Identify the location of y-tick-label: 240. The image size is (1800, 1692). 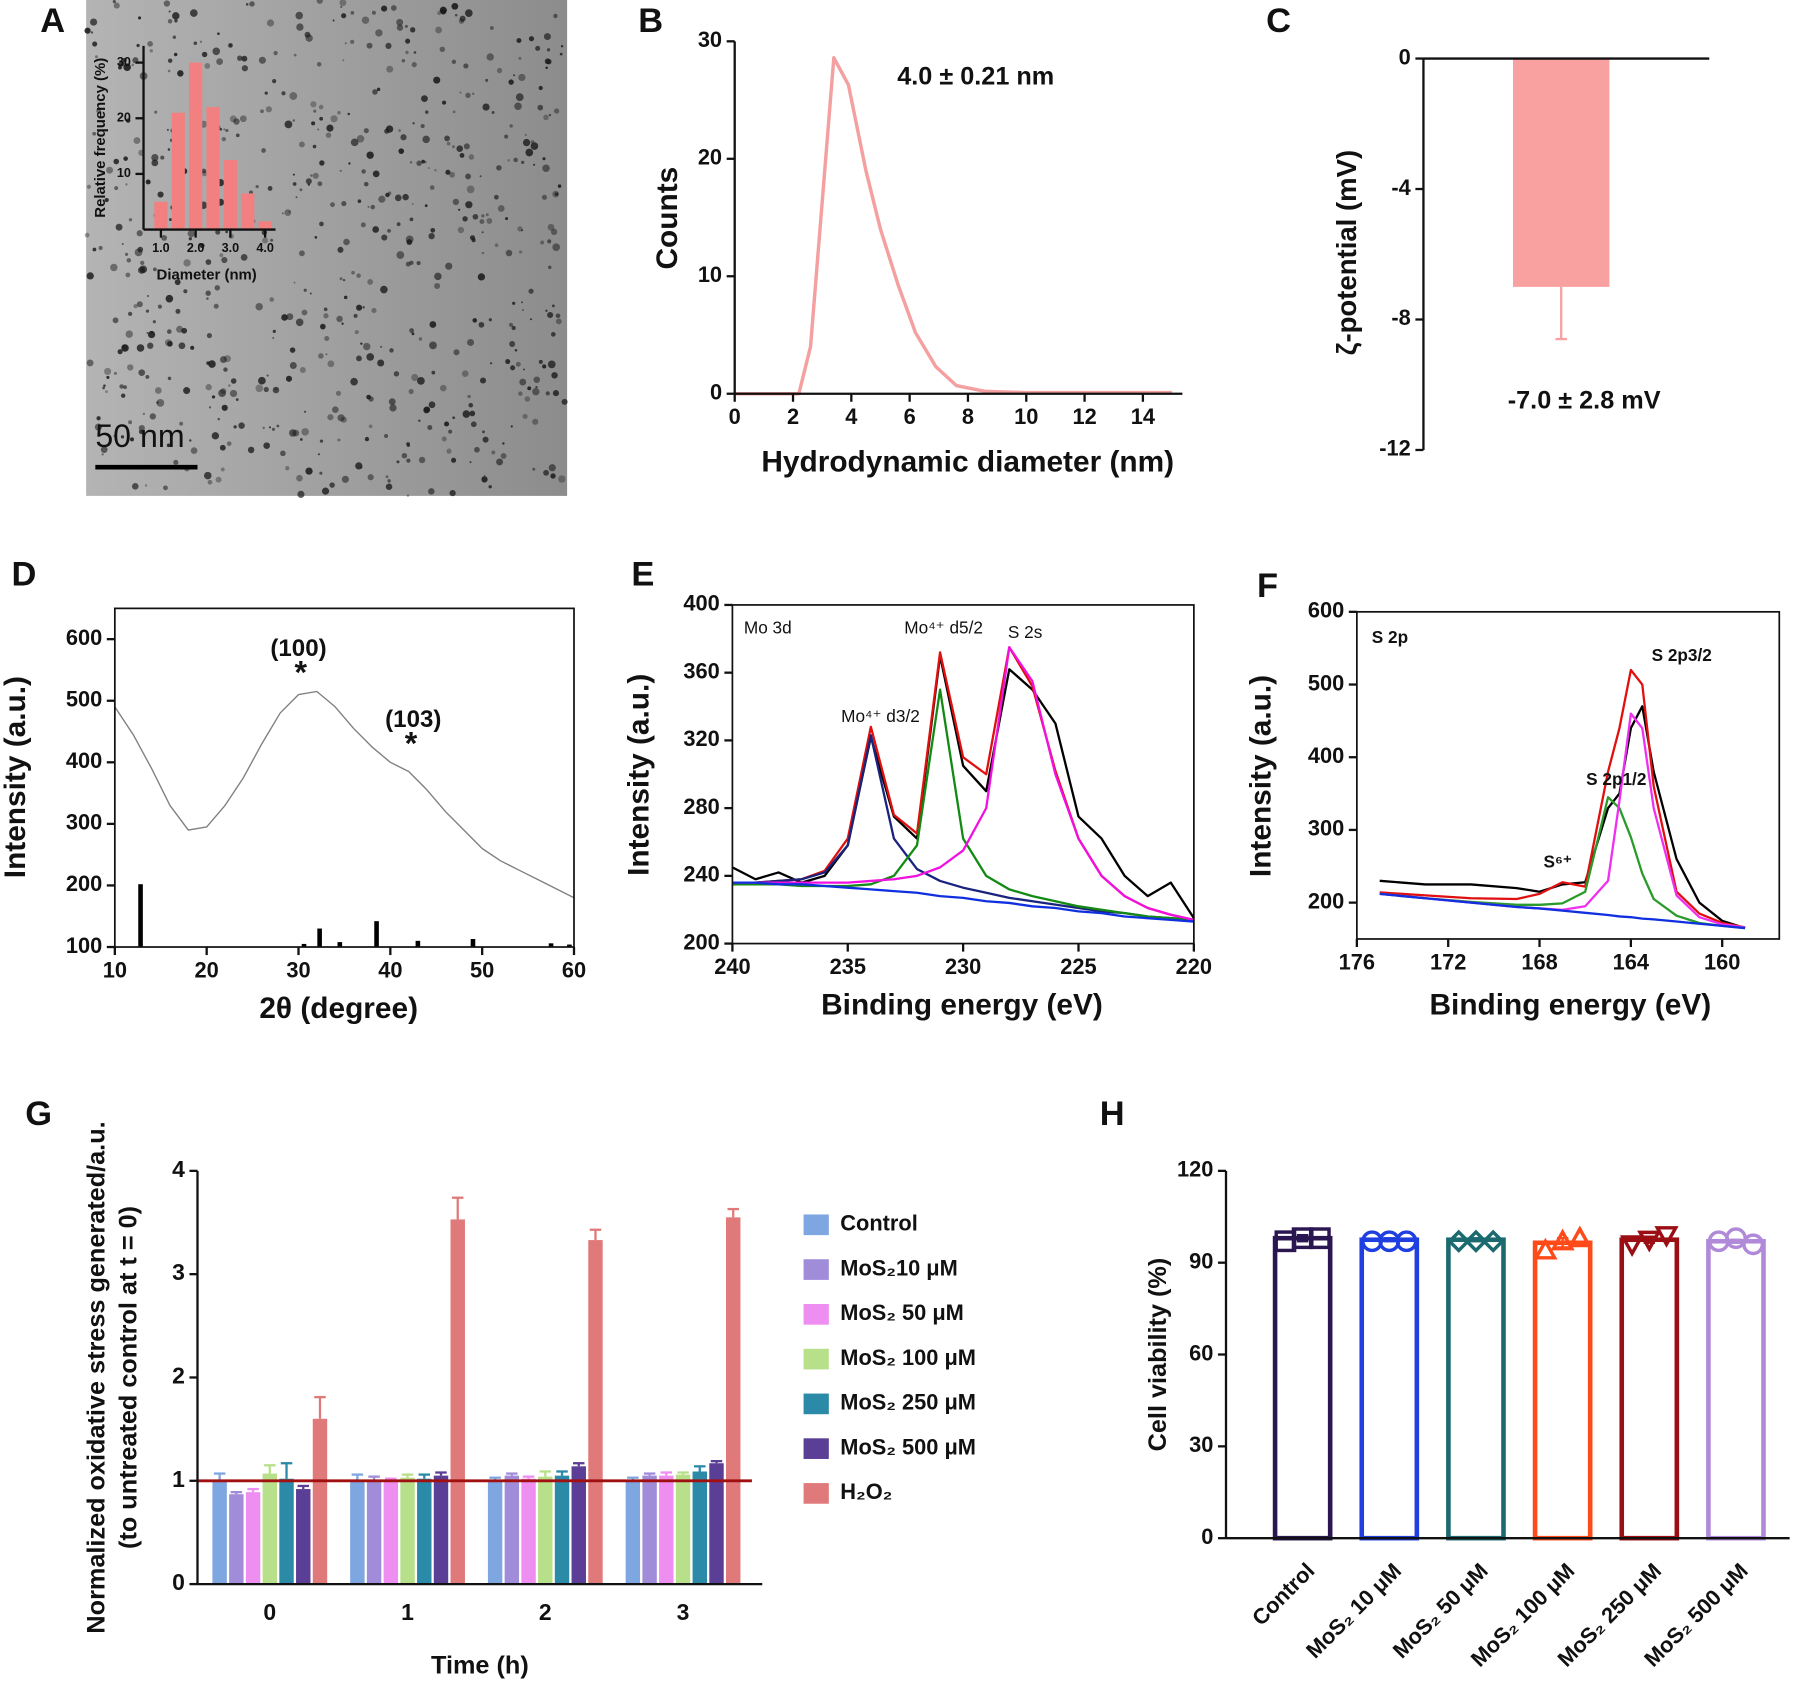
(701, 874).